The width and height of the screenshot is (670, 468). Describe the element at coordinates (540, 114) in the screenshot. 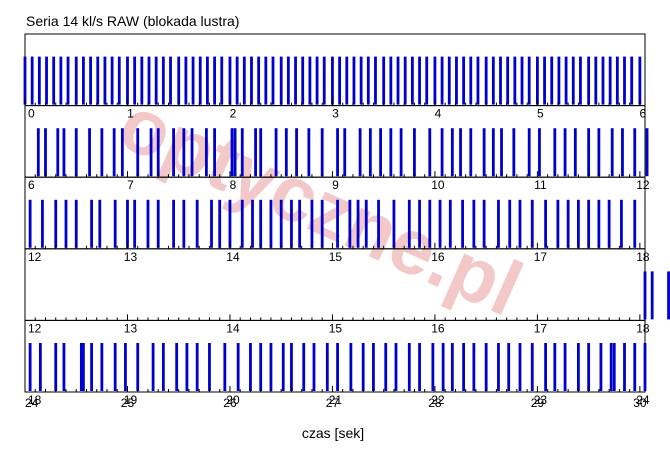

I see `tick-label: 5` at that location.